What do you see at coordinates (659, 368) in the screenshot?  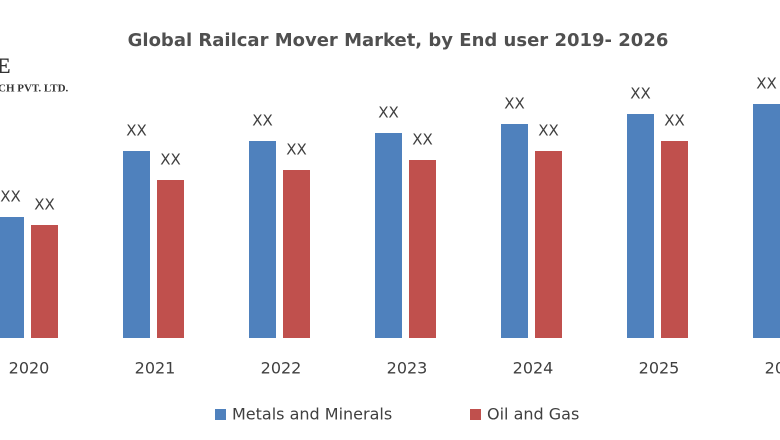 I see `x-tick-label: 2025` at bounding box center [659, 368].